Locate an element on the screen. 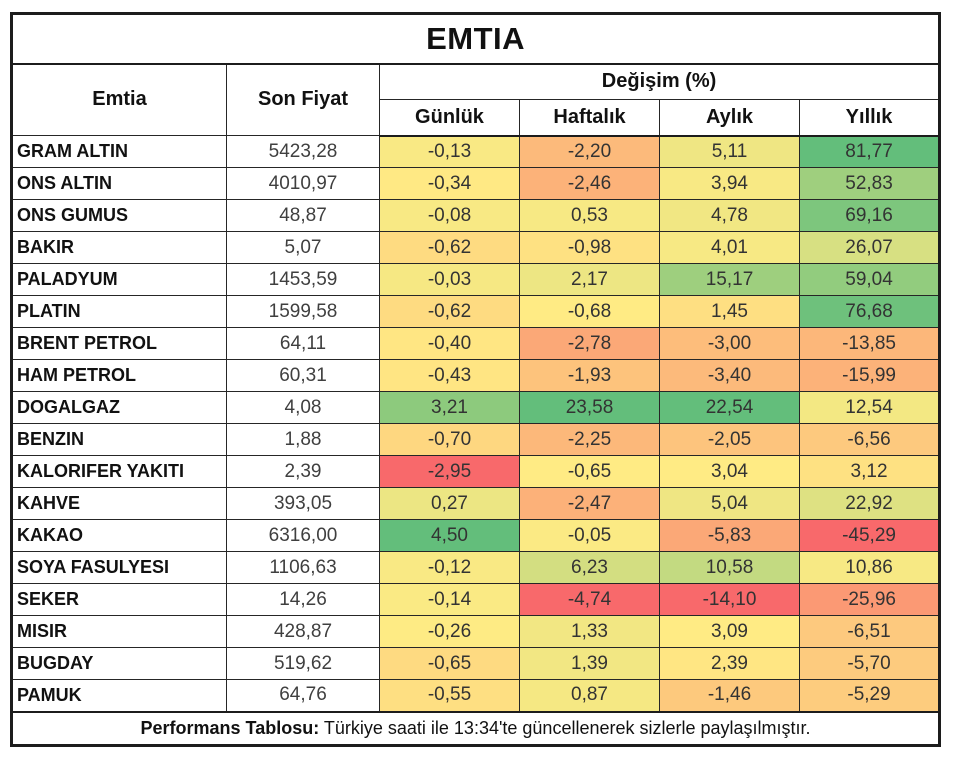 The image size is (960, 772). change-cell-aylik: -3,40 is located at coordinates (729, 375).